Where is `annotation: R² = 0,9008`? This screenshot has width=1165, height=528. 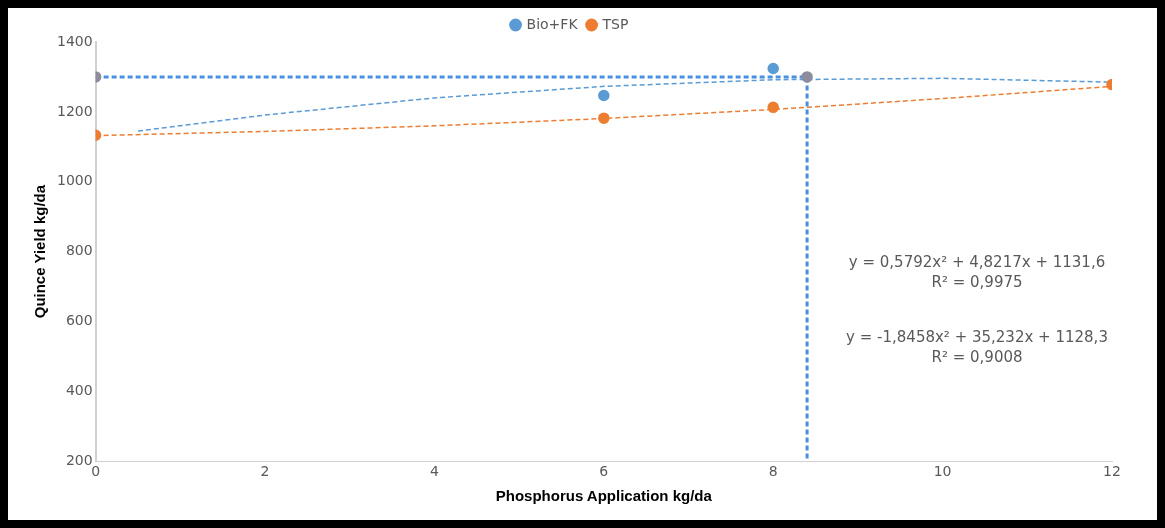
annotation: R² = 0,9008 is located at coordinates (977, 356).